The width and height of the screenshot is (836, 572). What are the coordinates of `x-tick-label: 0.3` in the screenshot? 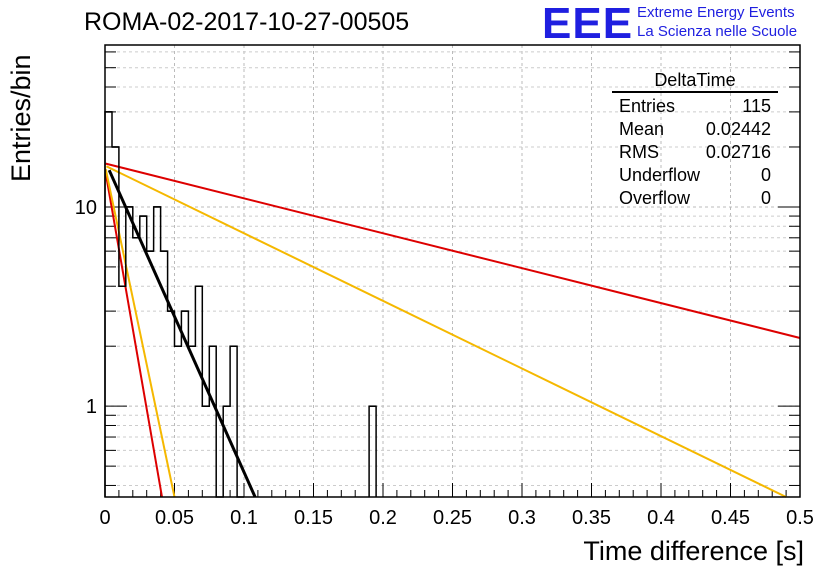 It's located at (522, 518).